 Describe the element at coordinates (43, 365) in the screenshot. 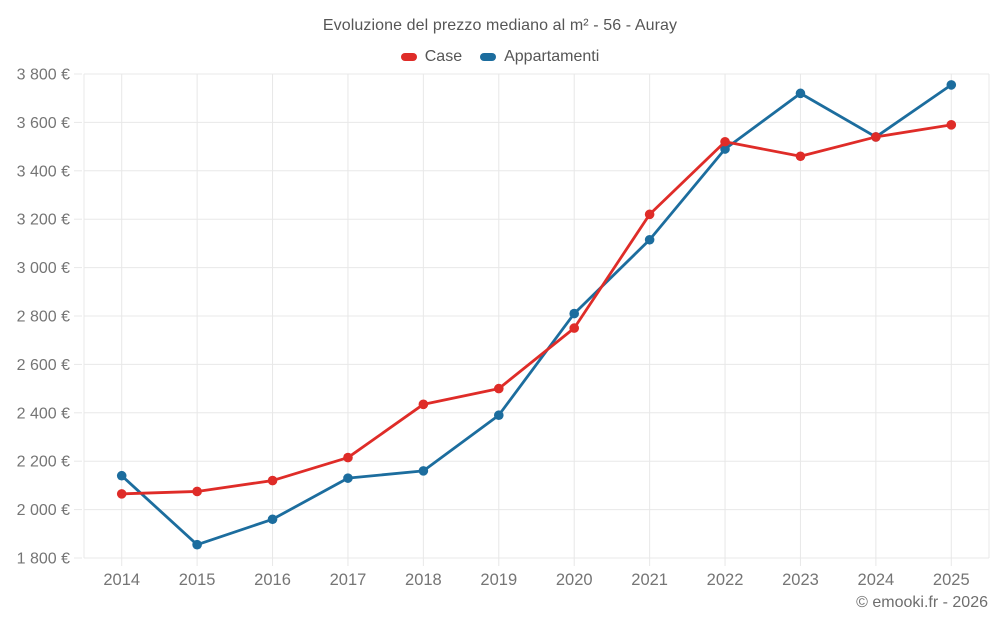

I see `y-tick-label: 2 600 €` at that location.